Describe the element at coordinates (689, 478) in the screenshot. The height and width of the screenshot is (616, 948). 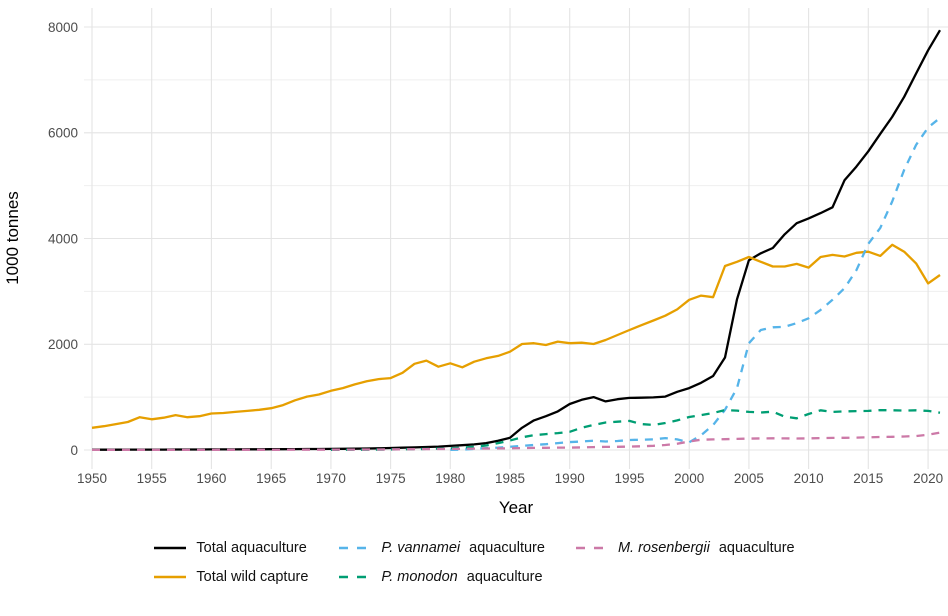
I see `x-tick-label: 2000` at that location.